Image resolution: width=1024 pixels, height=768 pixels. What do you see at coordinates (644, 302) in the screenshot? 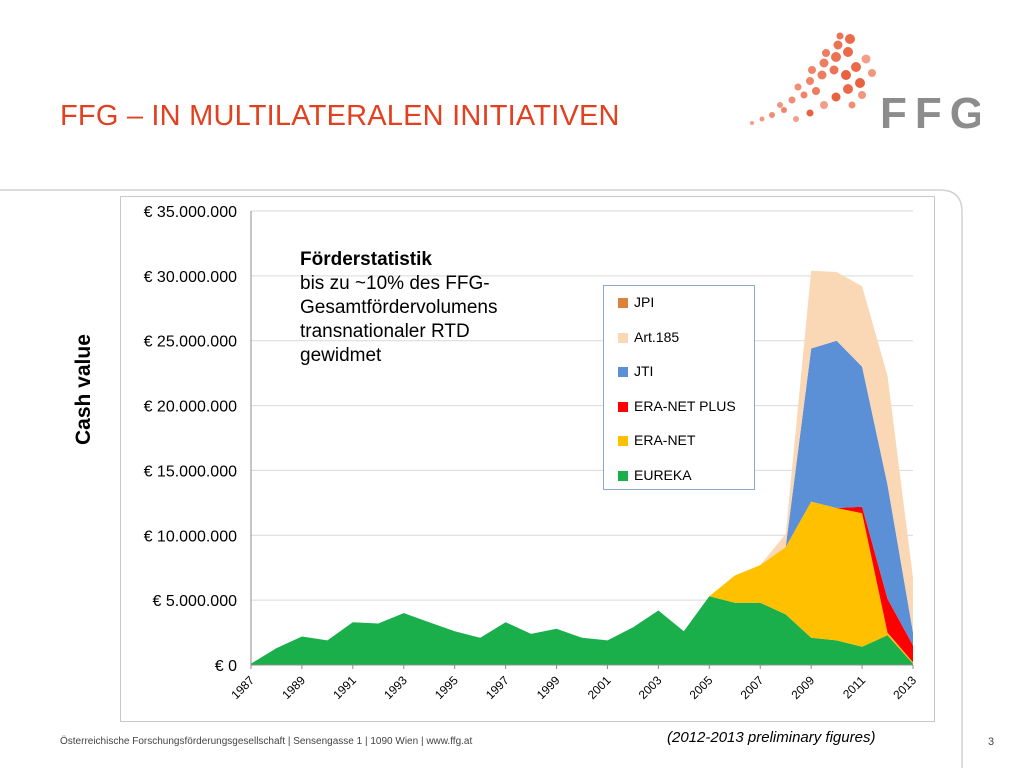
I see `legend-label: JPI` at bounding box center [644, 302].